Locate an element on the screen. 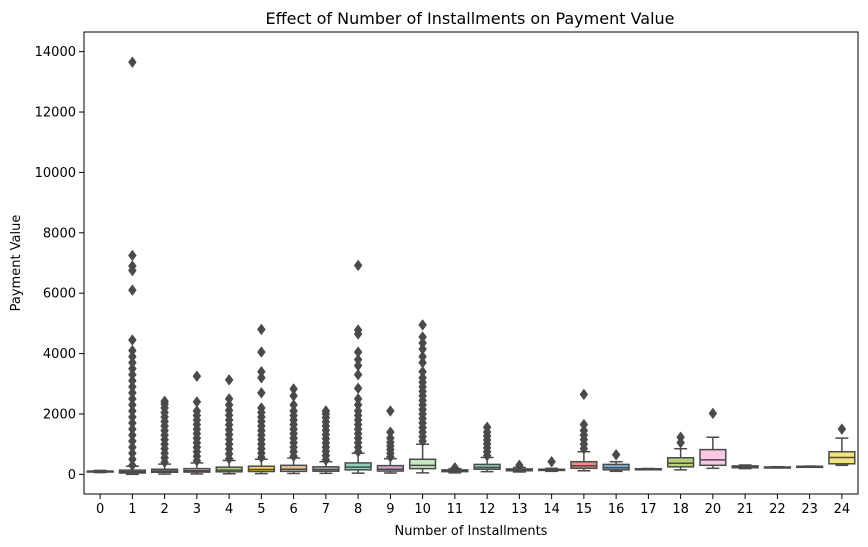 The height and width of the screenshot is (547, 868). x-tick-label: 12 is located at coordinates (487, 509).